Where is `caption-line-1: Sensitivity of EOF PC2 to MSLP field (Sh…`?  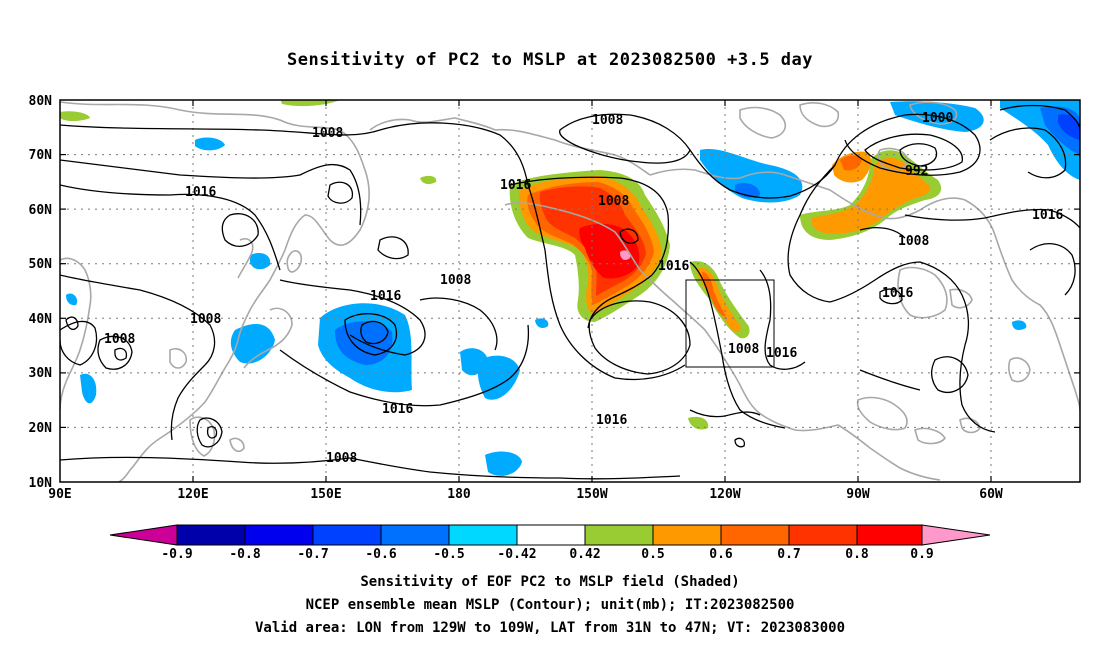
caption-line-1: Sensitivity of EOF PC2 to MSLP field (Sh… is located at coordinates (550, 582).